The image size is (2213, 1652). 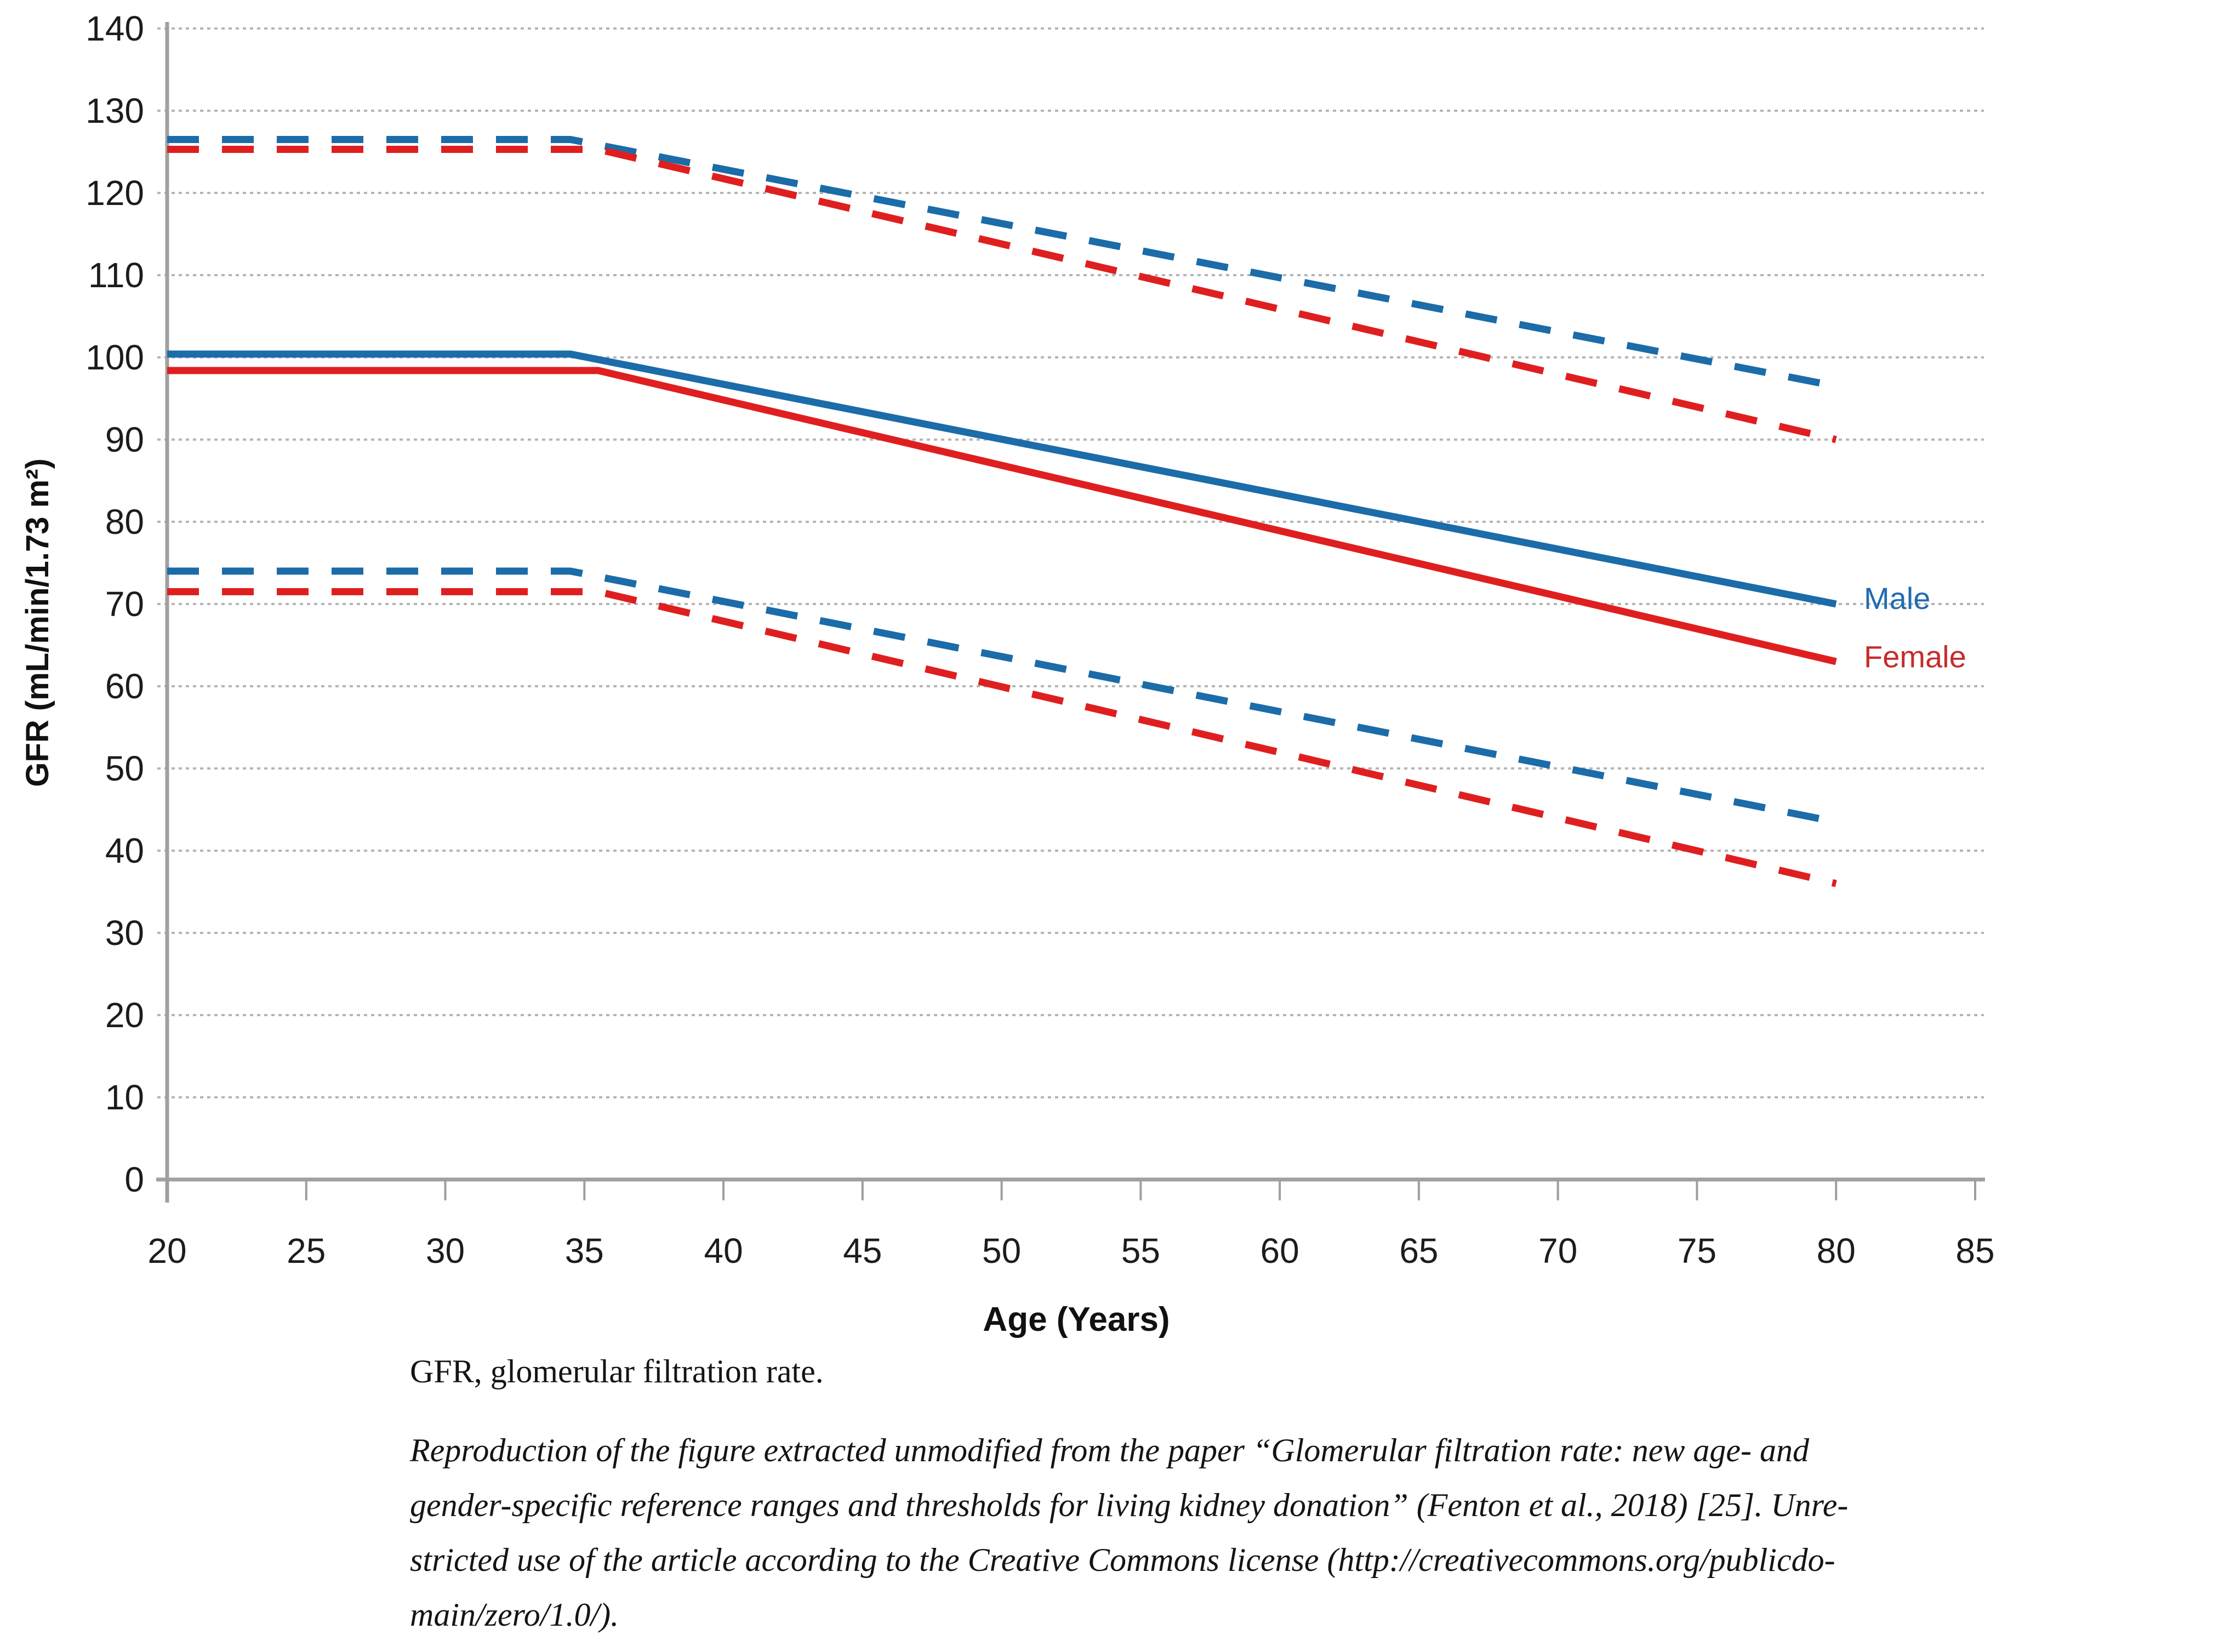 I want to click on x-tick-label: 40, so click(x=723, y=1251).